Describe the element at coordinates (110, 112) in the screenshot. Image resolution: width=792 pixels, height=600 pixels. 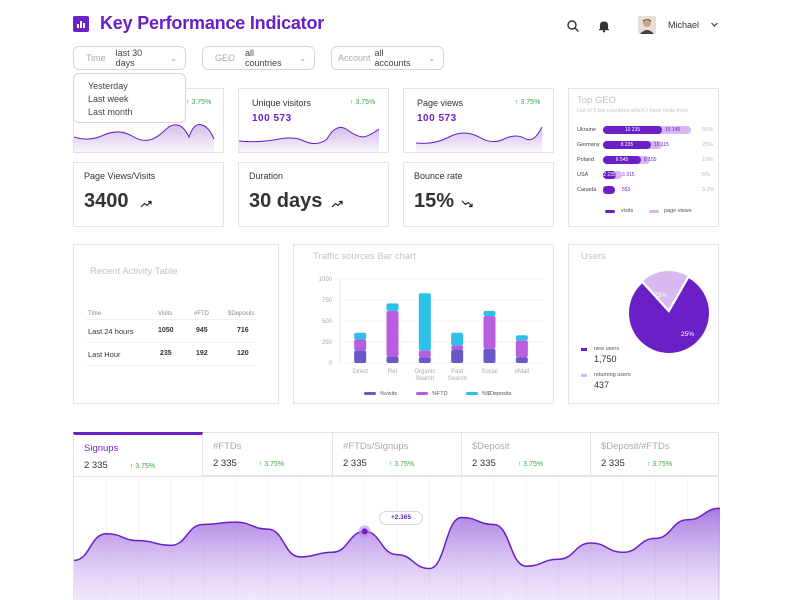
I see `dropdown-item-last-month: Last month` at that location.